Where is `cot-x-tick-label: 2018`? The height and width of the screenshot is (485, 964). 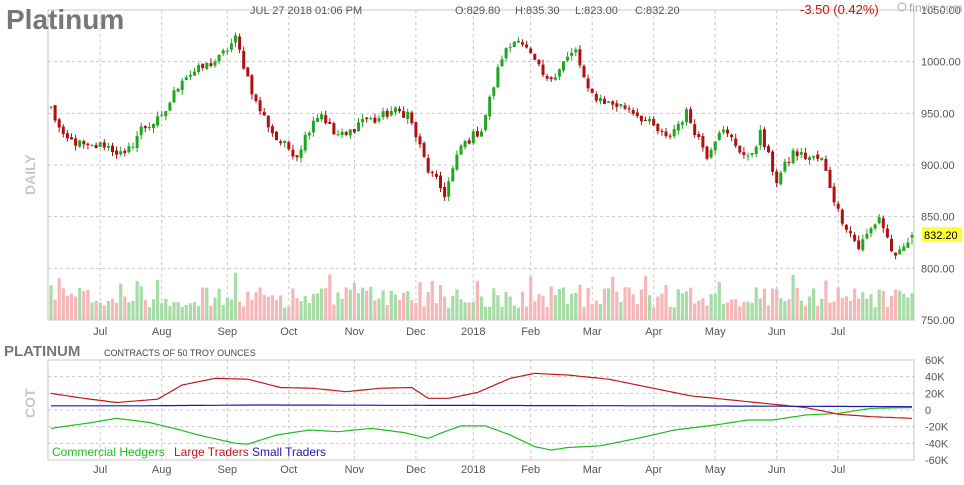
cot-x-tick-label: 2018 is located at coordinates (473, 470).